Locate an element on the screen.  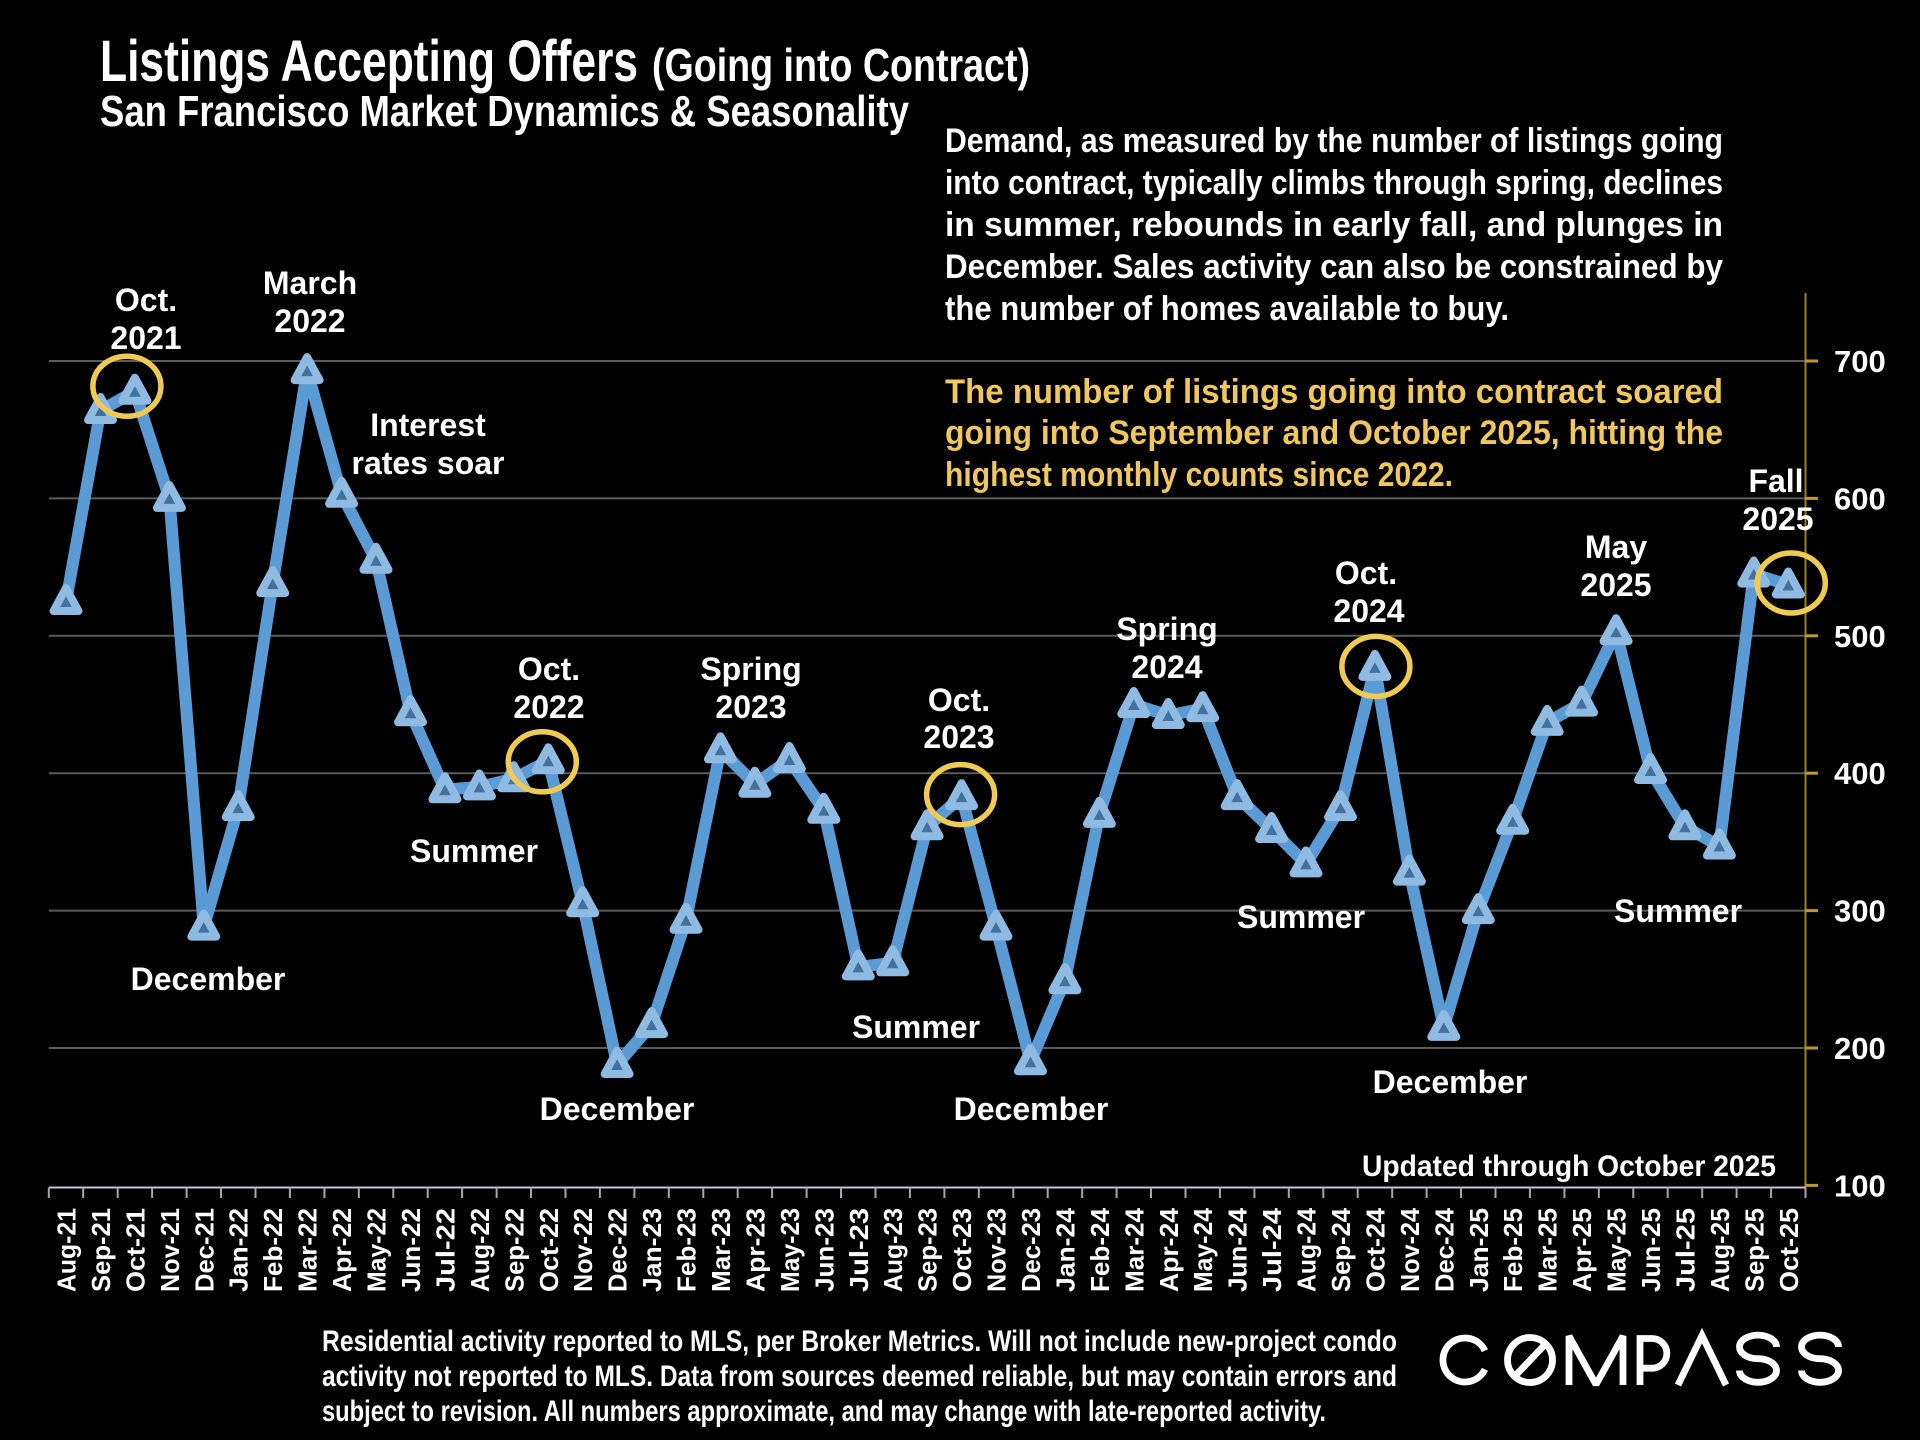
svg-text: Aug-25 is located at coordinates (1720, 1250).